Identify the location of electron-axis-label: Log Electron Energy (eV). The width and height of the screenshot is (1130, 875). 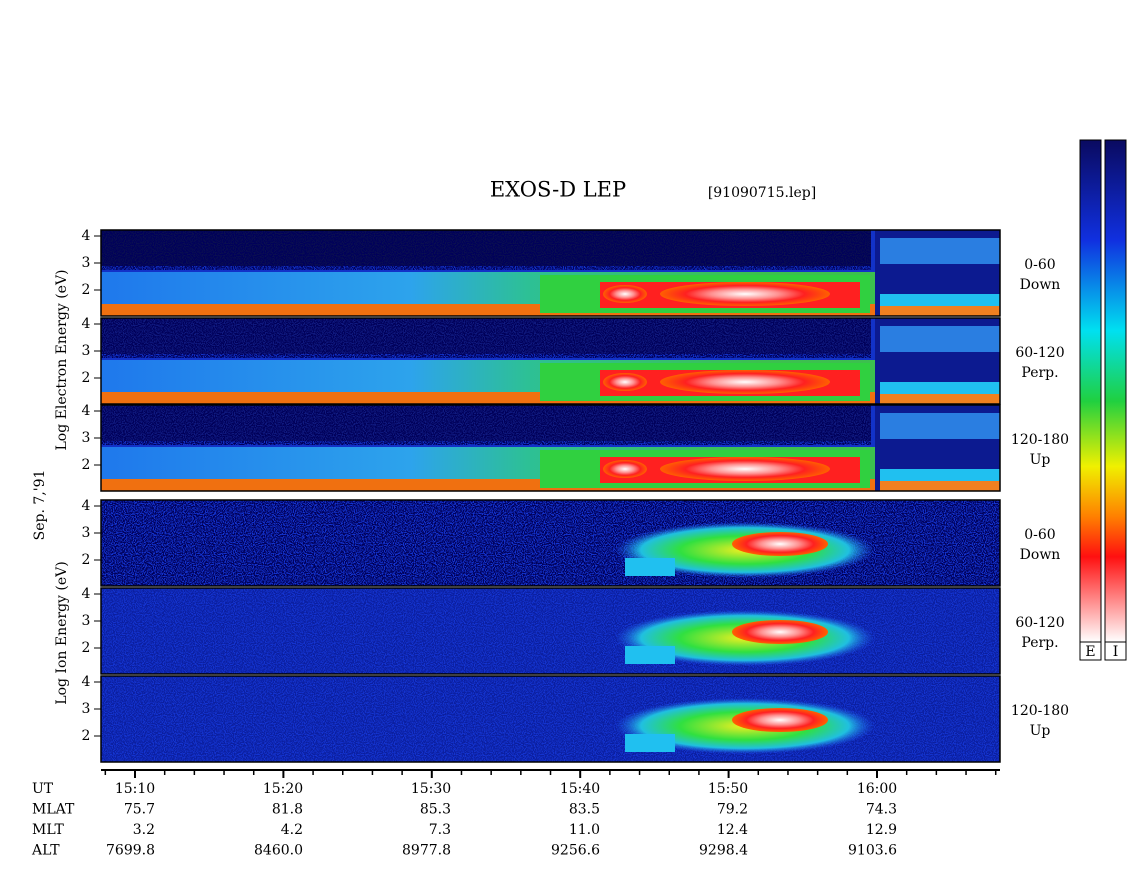
(62, 359).